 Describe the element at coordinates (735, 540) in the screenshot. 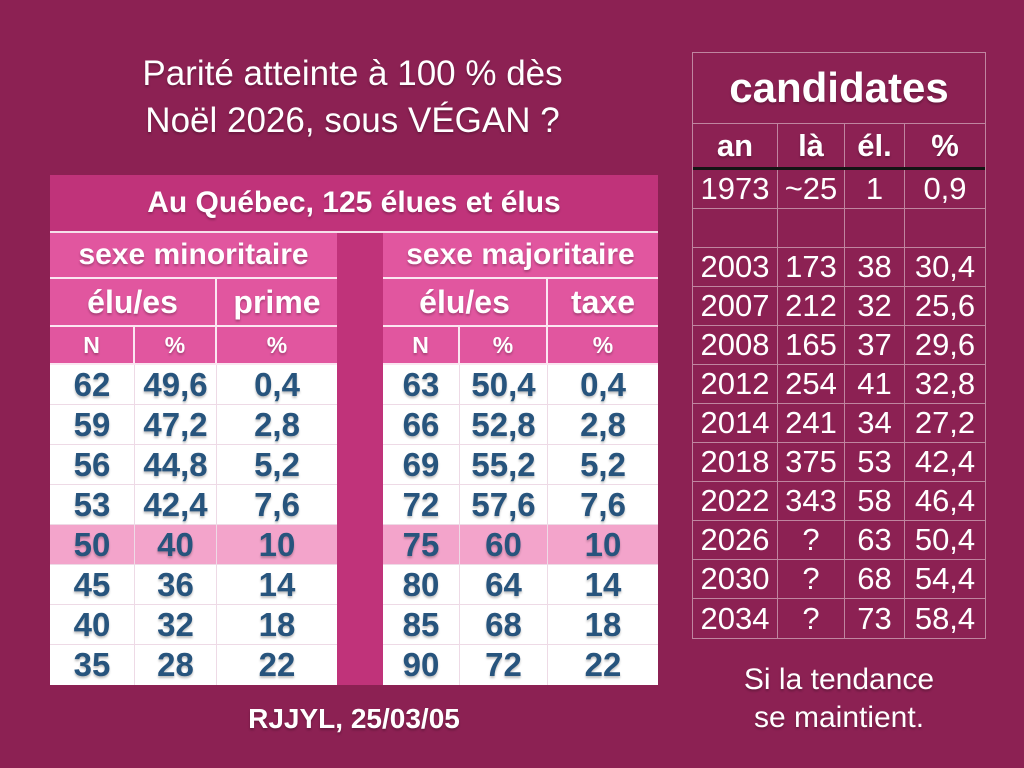

I see `cell: 2026` at that location.